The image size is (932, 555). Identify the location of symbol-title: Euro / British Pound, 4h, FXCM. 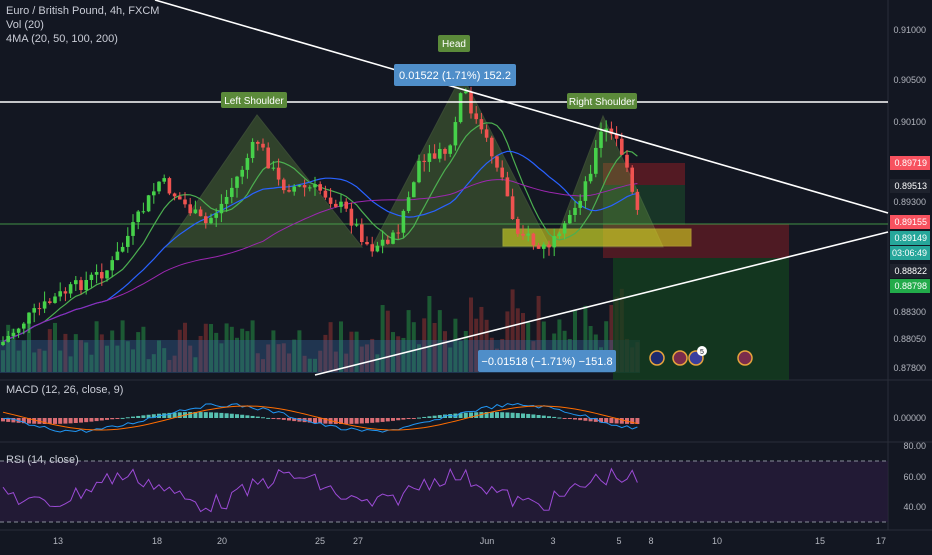
(83, 11).